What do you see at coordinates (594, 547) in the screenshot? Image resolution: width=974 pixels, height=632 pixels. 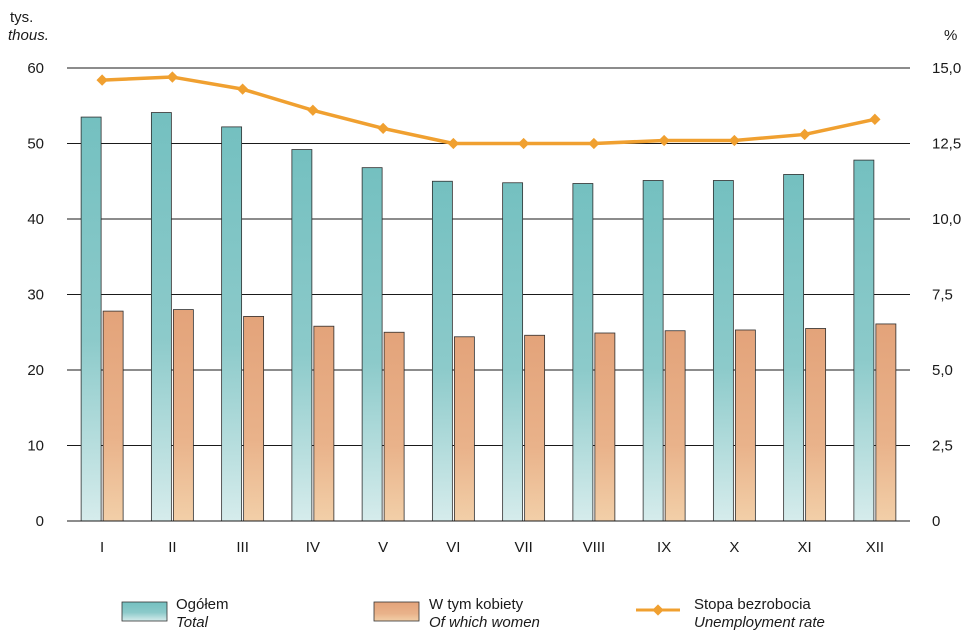 I see `x-tick-label: VIII` at bounding box center [594, 547].